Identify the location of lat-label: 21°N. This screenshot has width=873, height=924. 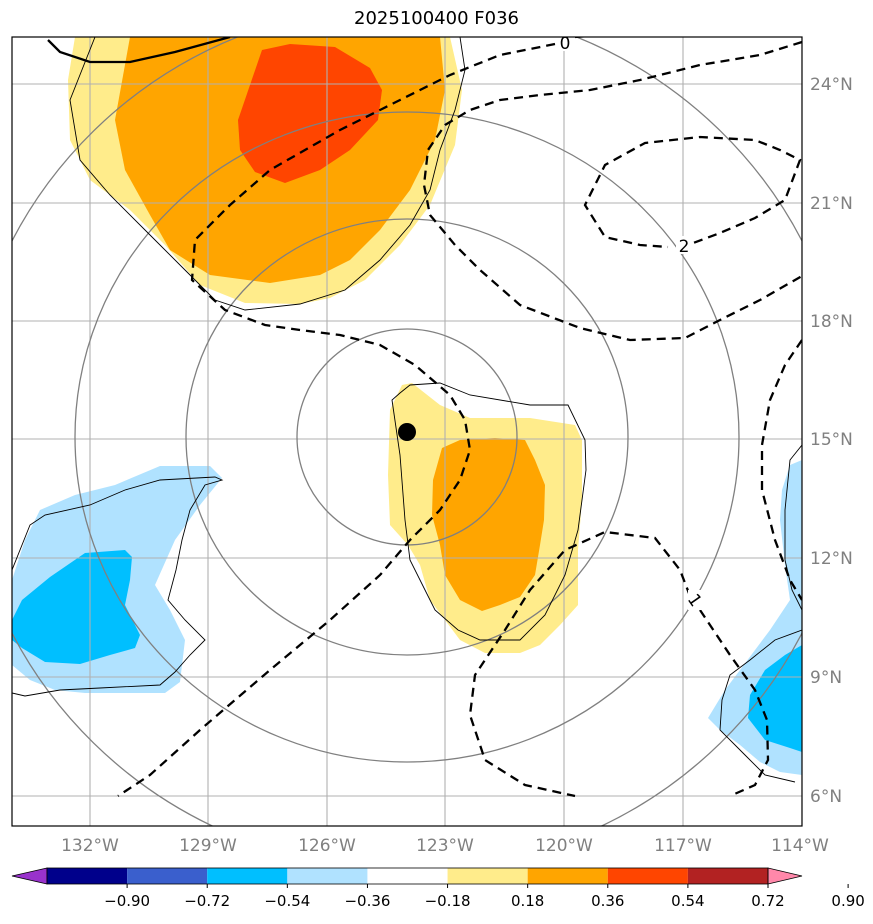
(831, 204).